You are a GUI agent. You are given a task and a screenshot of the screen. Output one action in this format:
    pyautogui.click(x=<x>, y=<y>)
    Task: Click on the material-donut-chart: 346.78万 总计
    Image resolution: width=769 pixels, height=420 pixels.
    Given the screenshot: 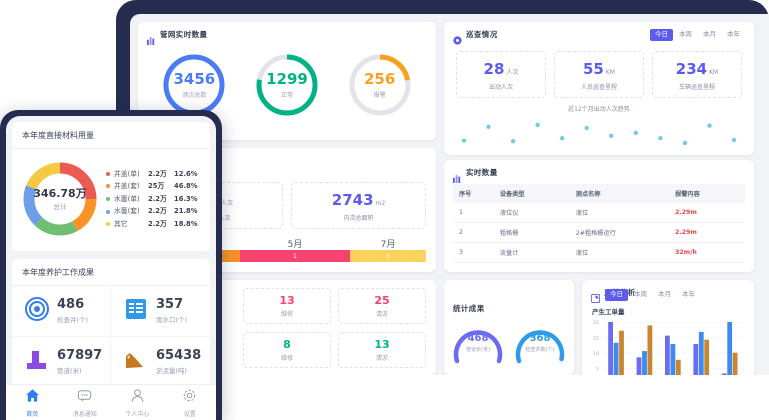 What is the action you would take?
    pyautogui.click(x=60, y=199)
    